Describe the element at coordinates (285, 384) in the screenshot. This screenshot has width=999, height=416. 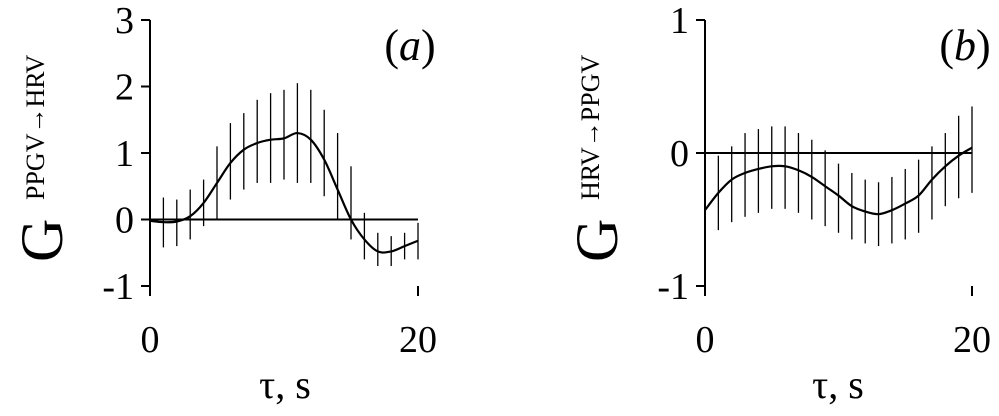
I see `xlabel-a: τ, s` at that location.